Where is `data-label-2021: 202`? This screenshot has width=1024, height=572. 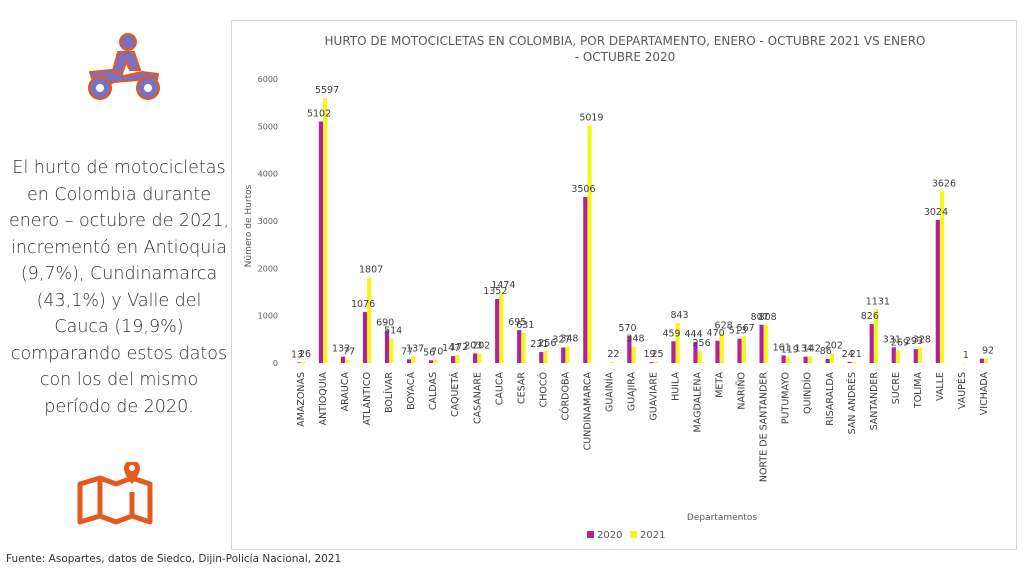
data-label-2021: 202 is located at coordinates (481, 345).